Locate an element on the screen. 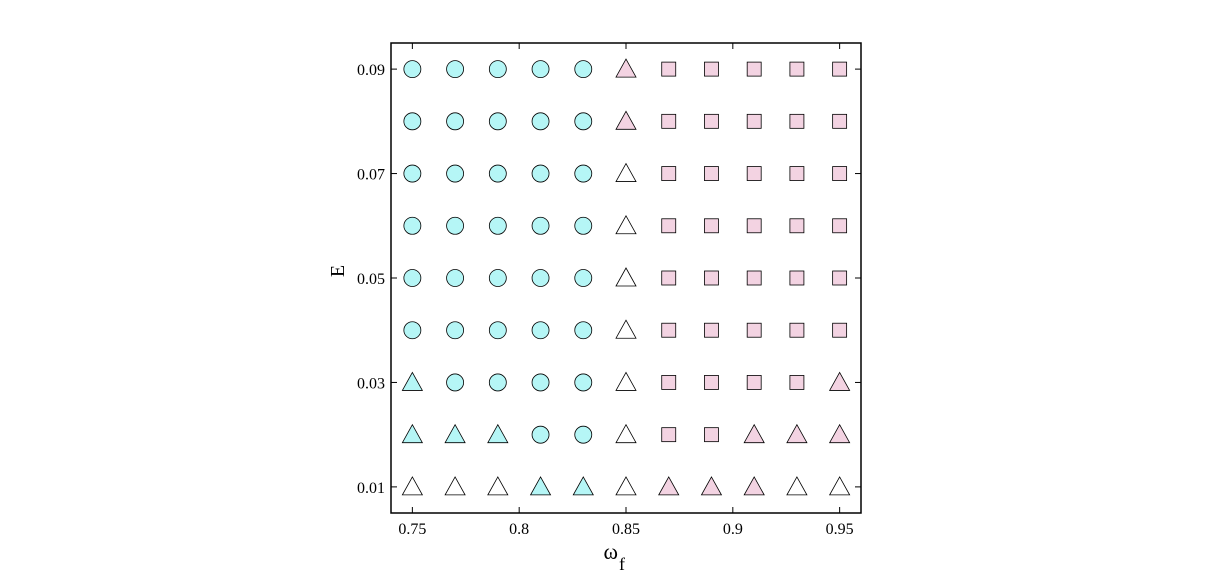 Image resolution: width=1210 pixels, height=578 pixels. x-tick-label: 0.75 is located at coordinates (412, 529).